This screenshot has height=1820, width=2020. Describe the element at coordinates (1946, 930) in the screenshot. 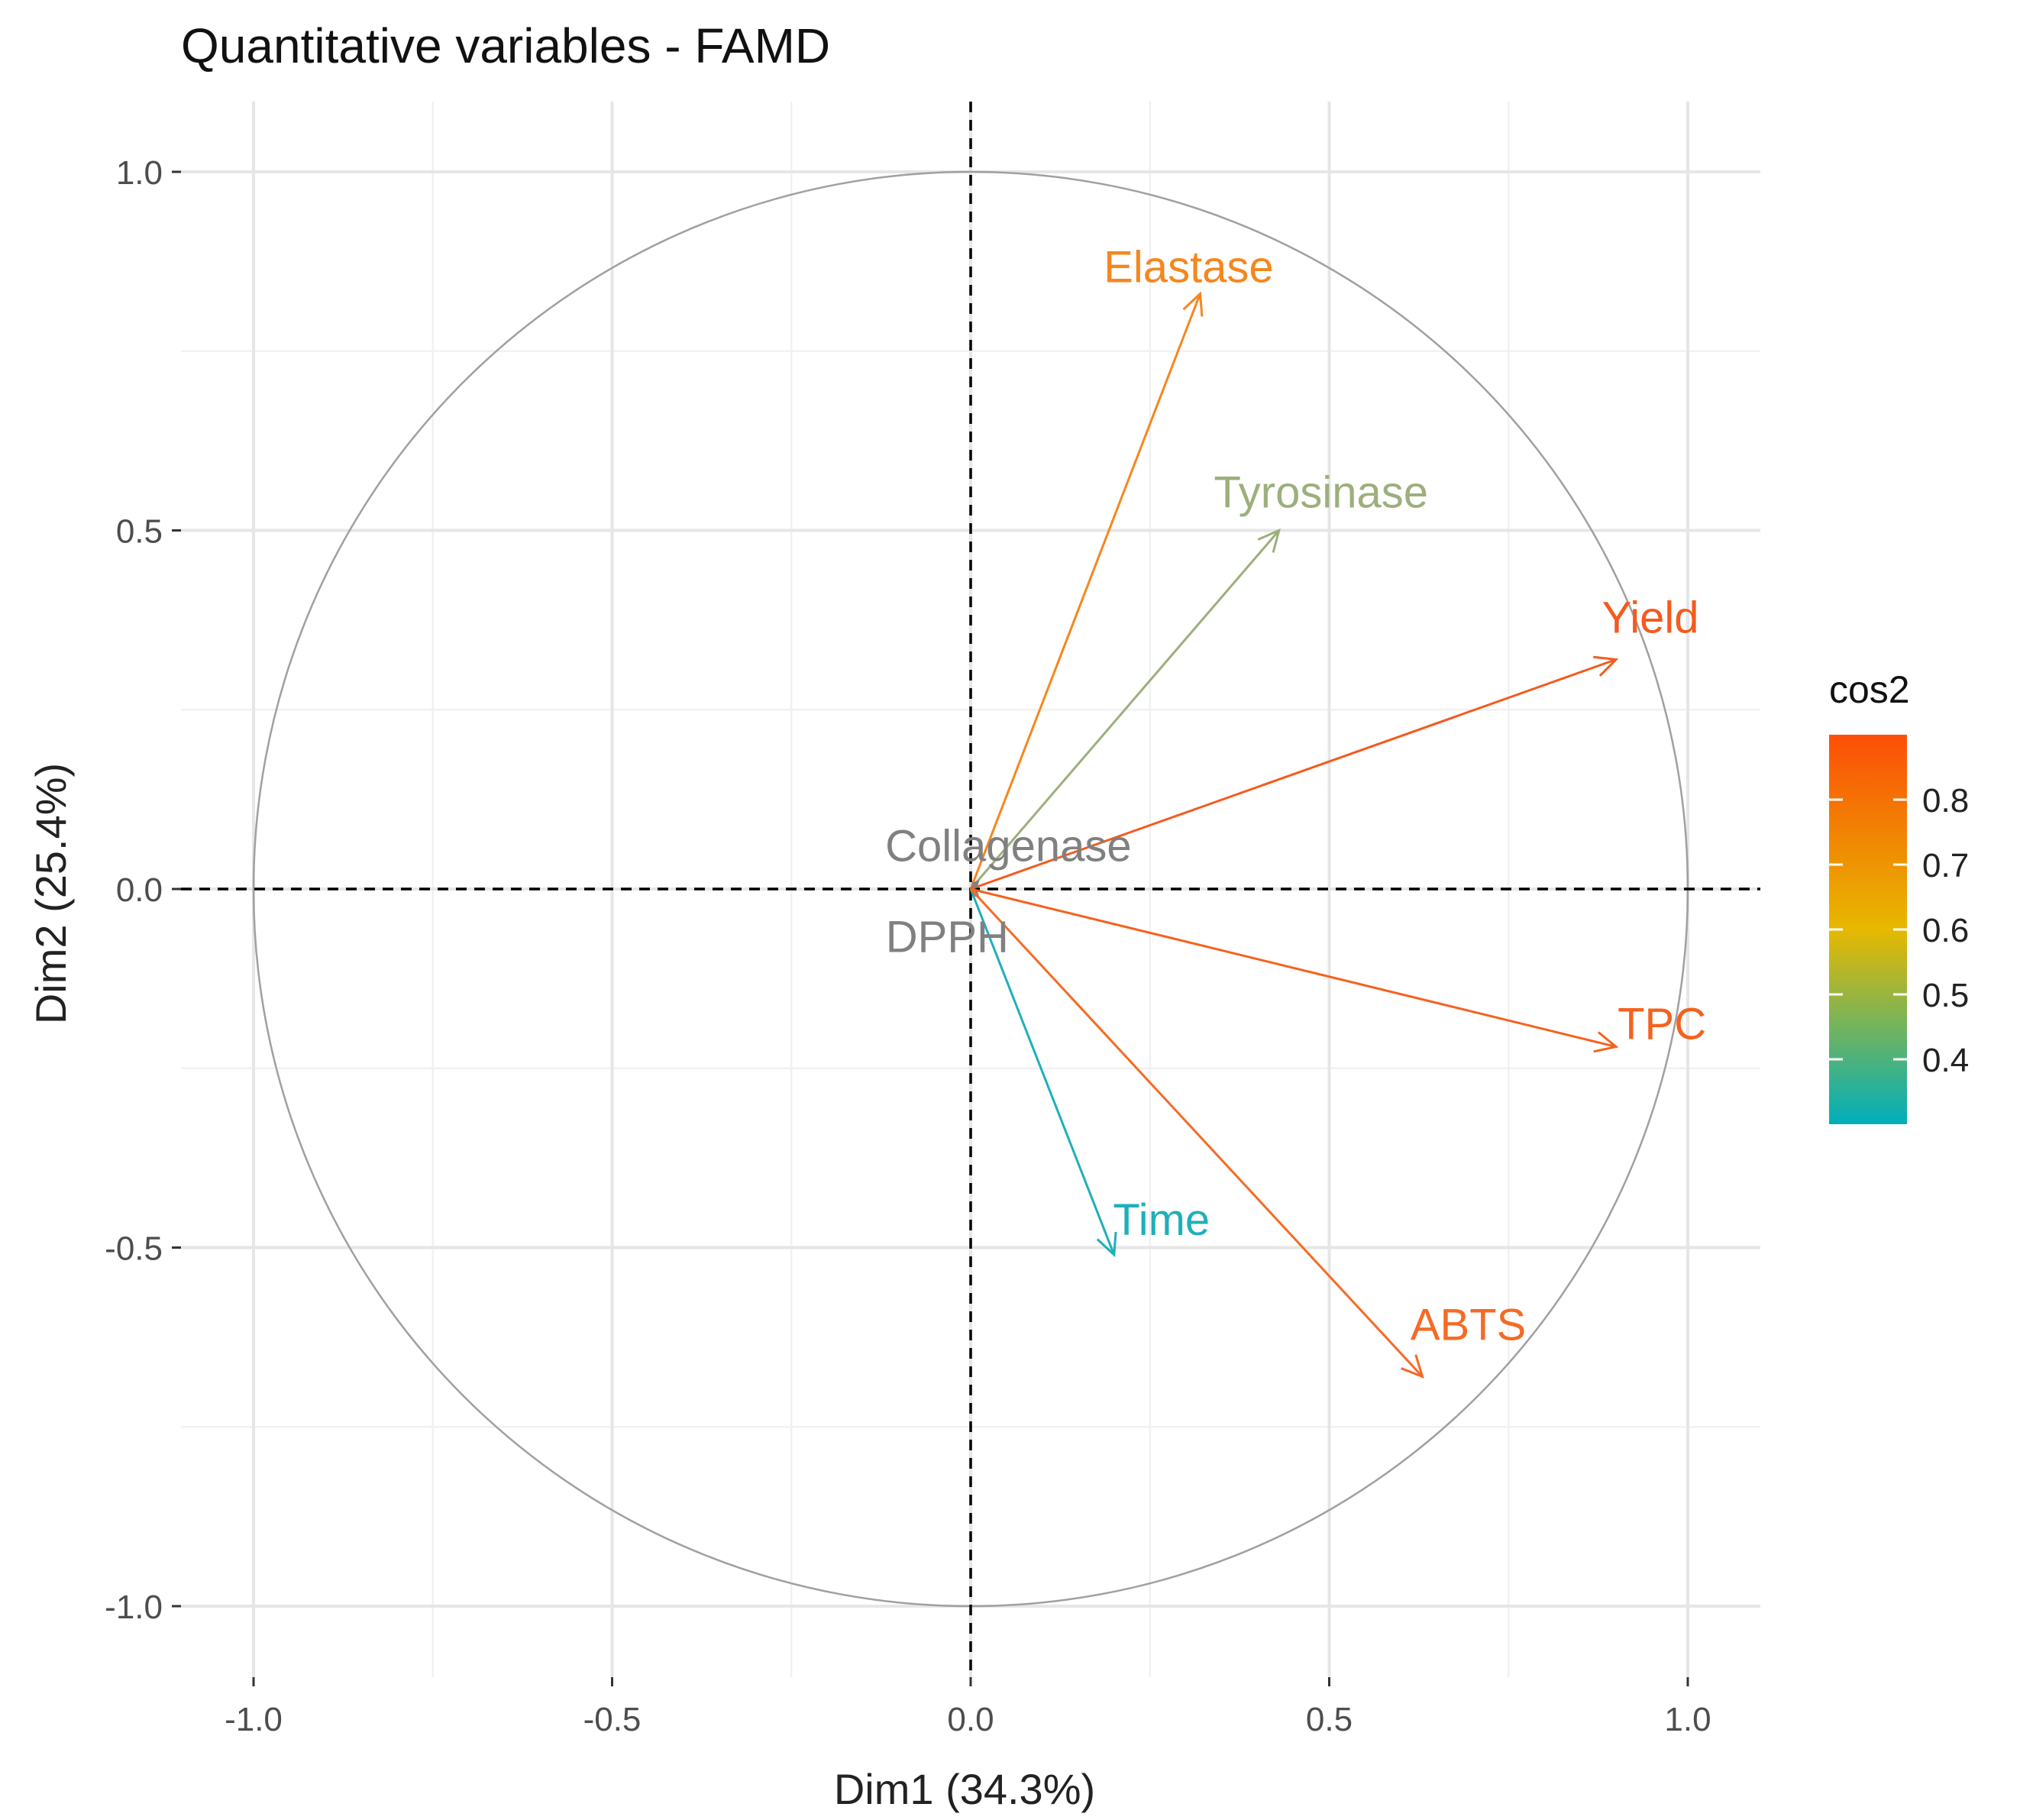

I see `legend-tick-label: 0.6` at that location.